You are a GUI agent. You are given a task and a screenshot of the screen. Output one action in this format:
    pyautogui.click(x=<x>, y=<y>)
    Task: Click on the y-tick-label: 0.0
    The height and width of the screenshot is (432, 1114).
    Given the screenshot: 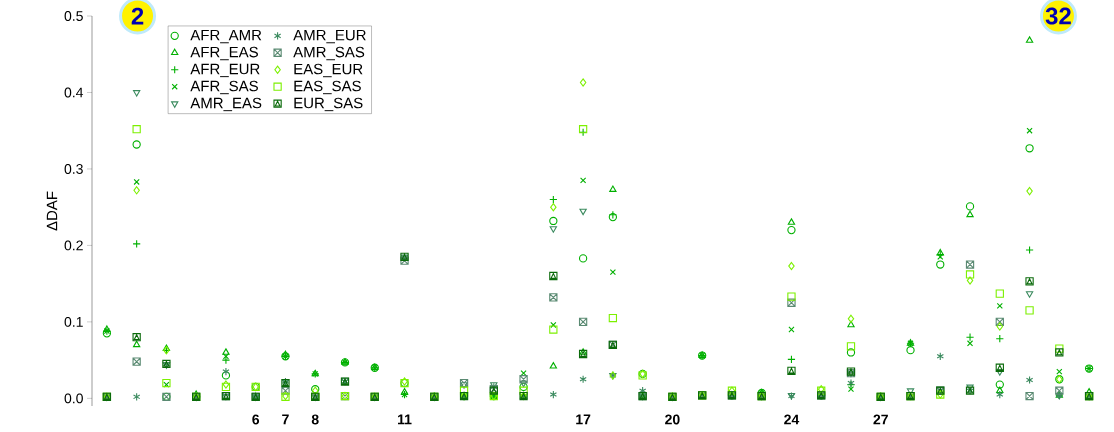 What is the action you would take?
    pyautogui.click(x=73, y=398)
    